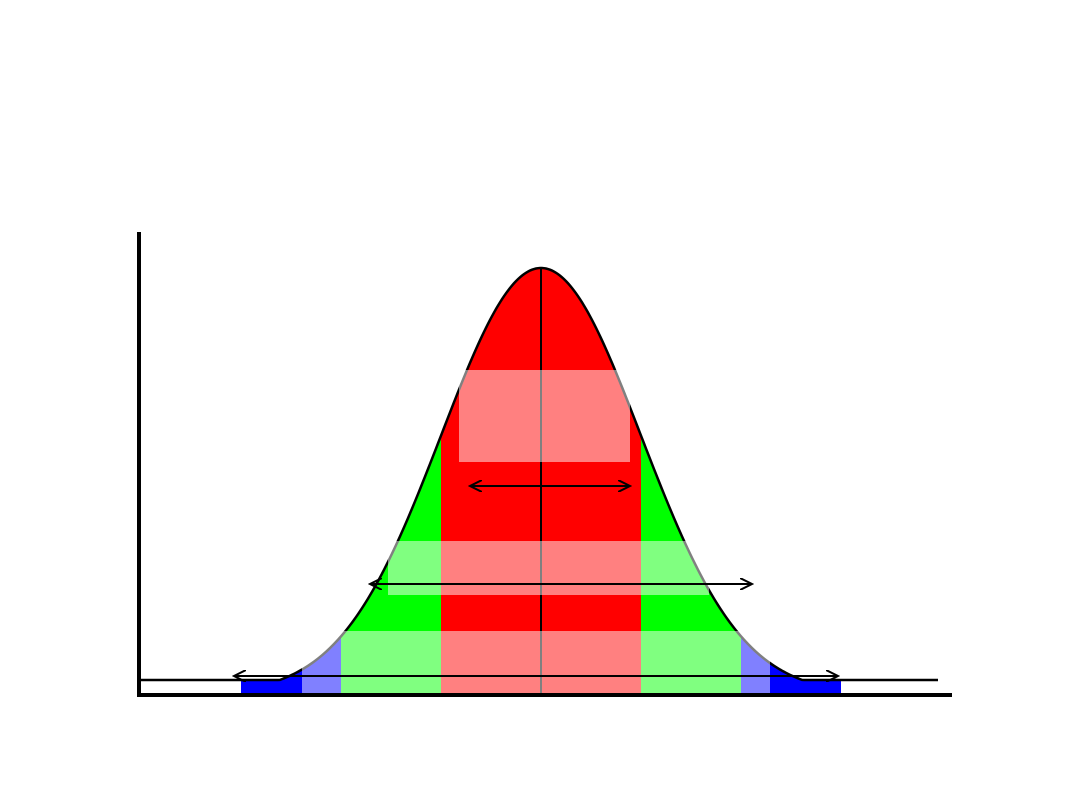 Image resolution: width=1080 pixels, height=810 pixels. I want to click on range-arrows, so click(536, 581).